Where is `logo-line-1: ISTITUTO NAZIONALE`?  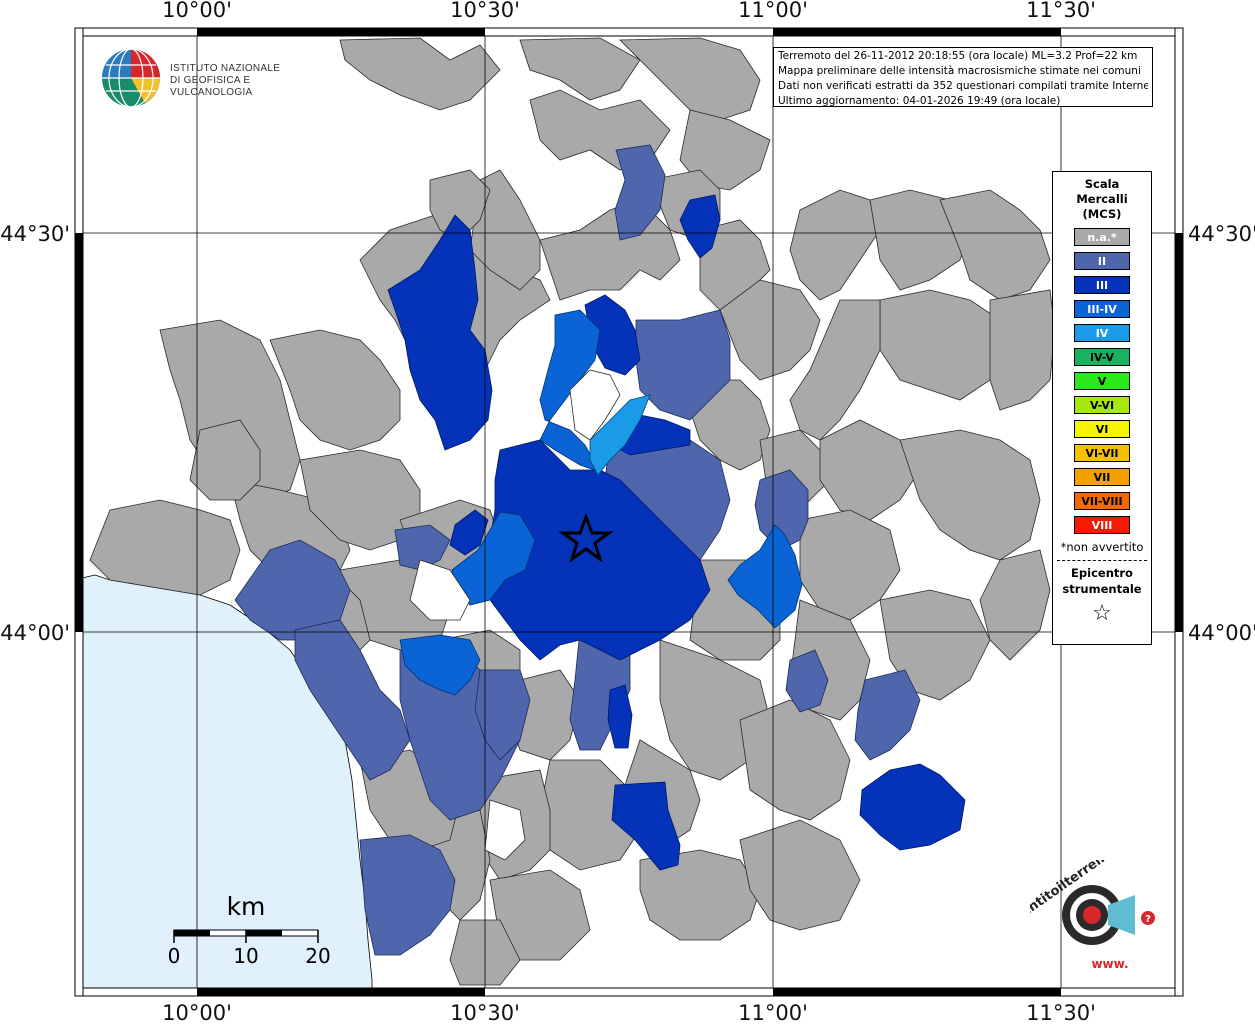 logo-line-1: ISTITUTO NAZIONALE is located at coordinates (225, 68).